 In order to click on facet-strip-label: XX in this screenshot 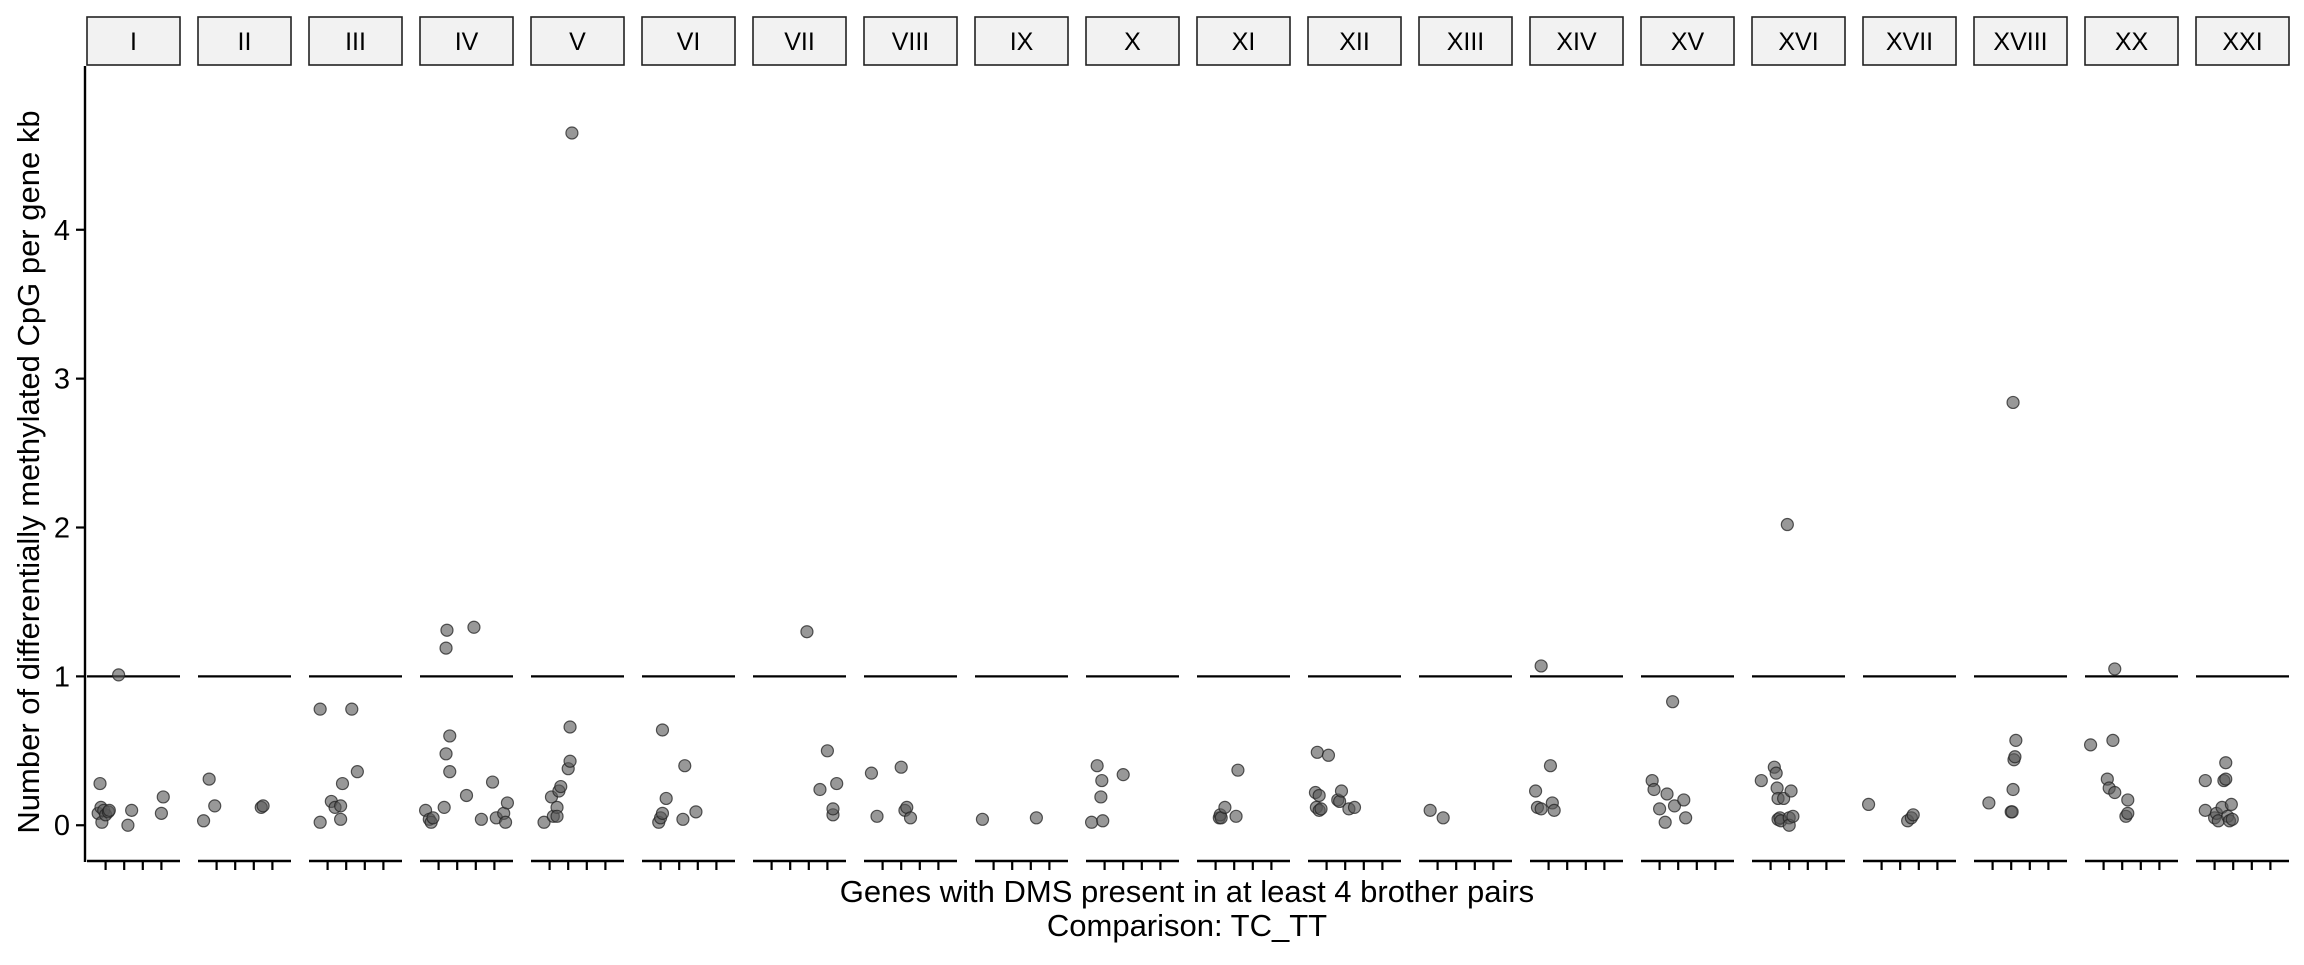, I will do `click(2132, 42)`.